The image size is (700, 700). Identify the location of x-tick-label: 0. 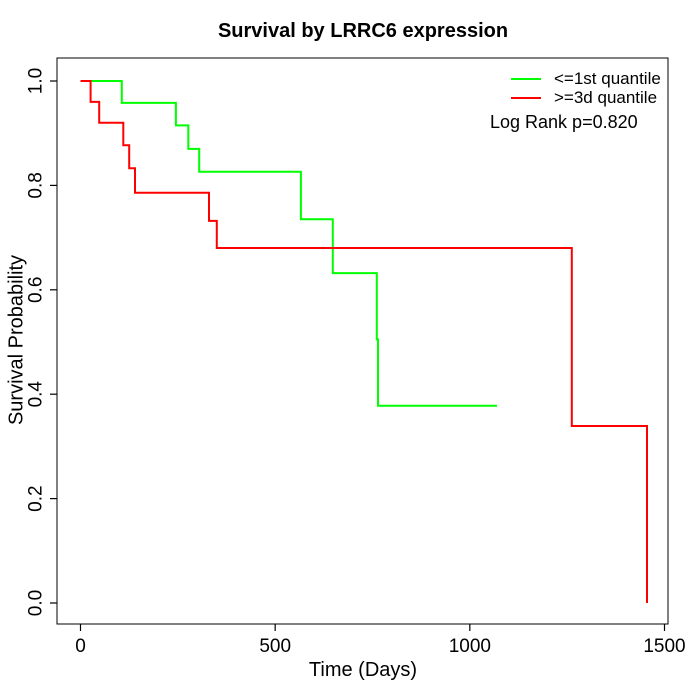
(80, 646).